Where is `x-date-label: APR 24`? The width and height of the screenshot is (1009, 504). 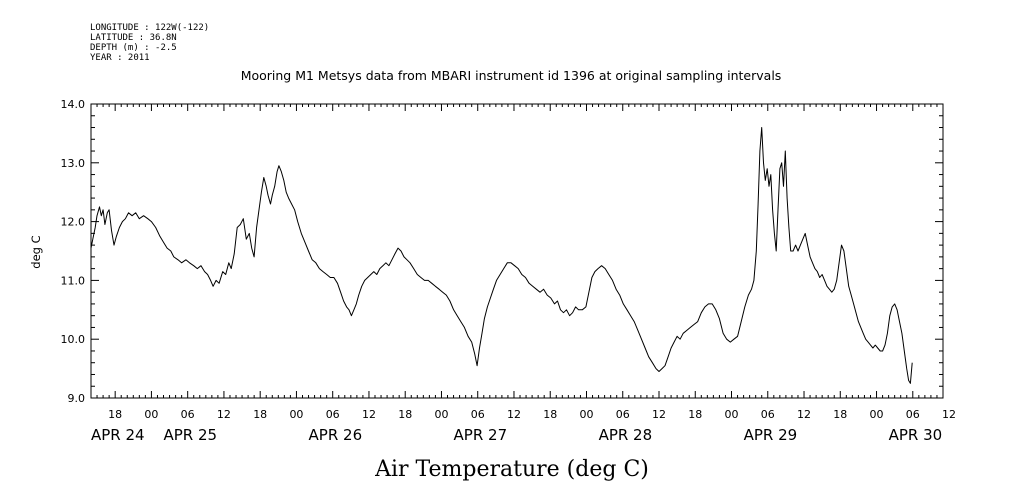
x-date-label: APR 24 is located at coordinates (118, 435).